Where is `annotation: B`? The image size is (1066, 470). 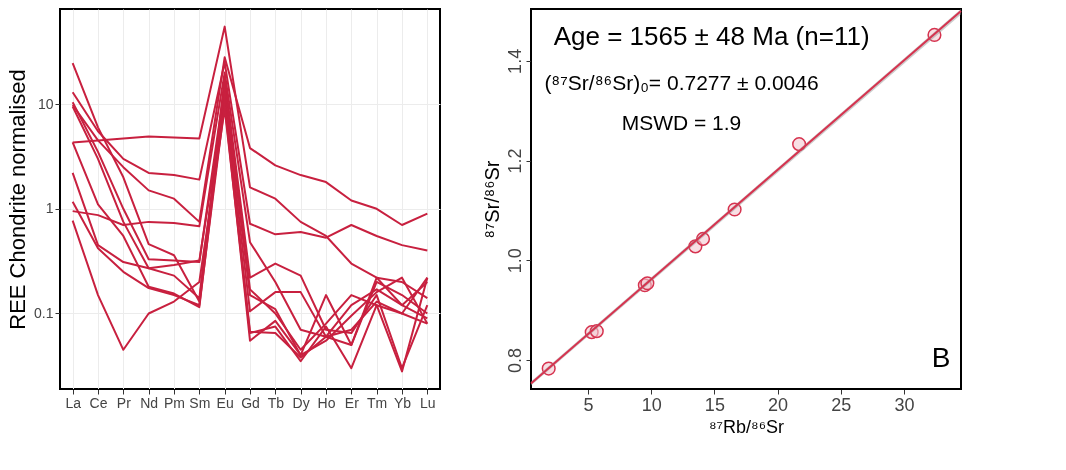
annotation: B is located at coordinates (941, 357).